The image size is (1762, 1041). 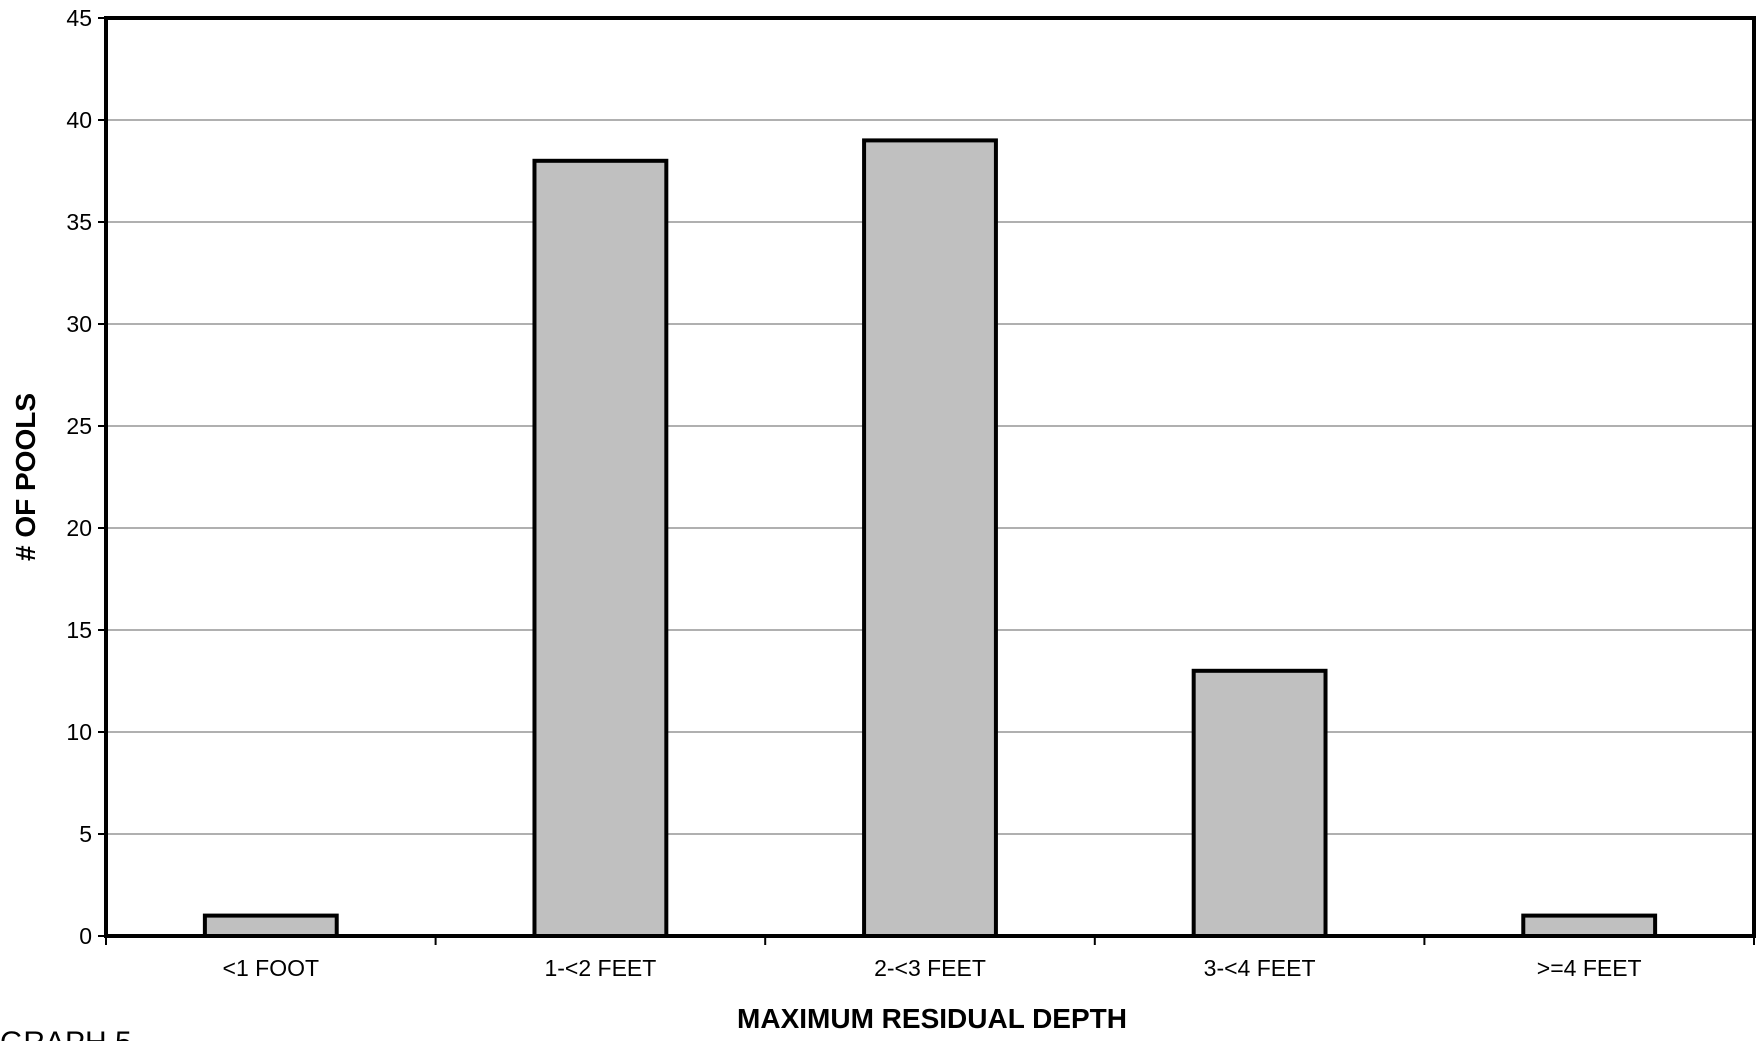 I want to click on y-tick-label: 30, so click(x=79, y=324).